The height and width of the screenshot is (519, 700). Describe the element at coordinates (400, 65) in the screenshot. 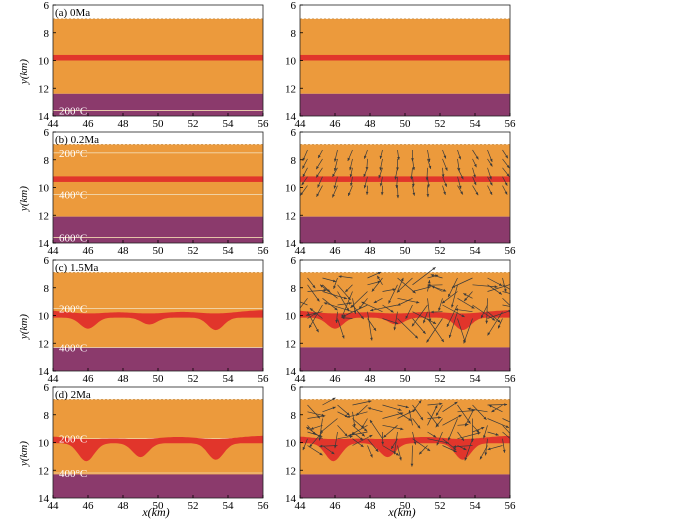

I see `panel-1: 44 46 48 50 52 54 56 6 8 10 12 14` at that location.